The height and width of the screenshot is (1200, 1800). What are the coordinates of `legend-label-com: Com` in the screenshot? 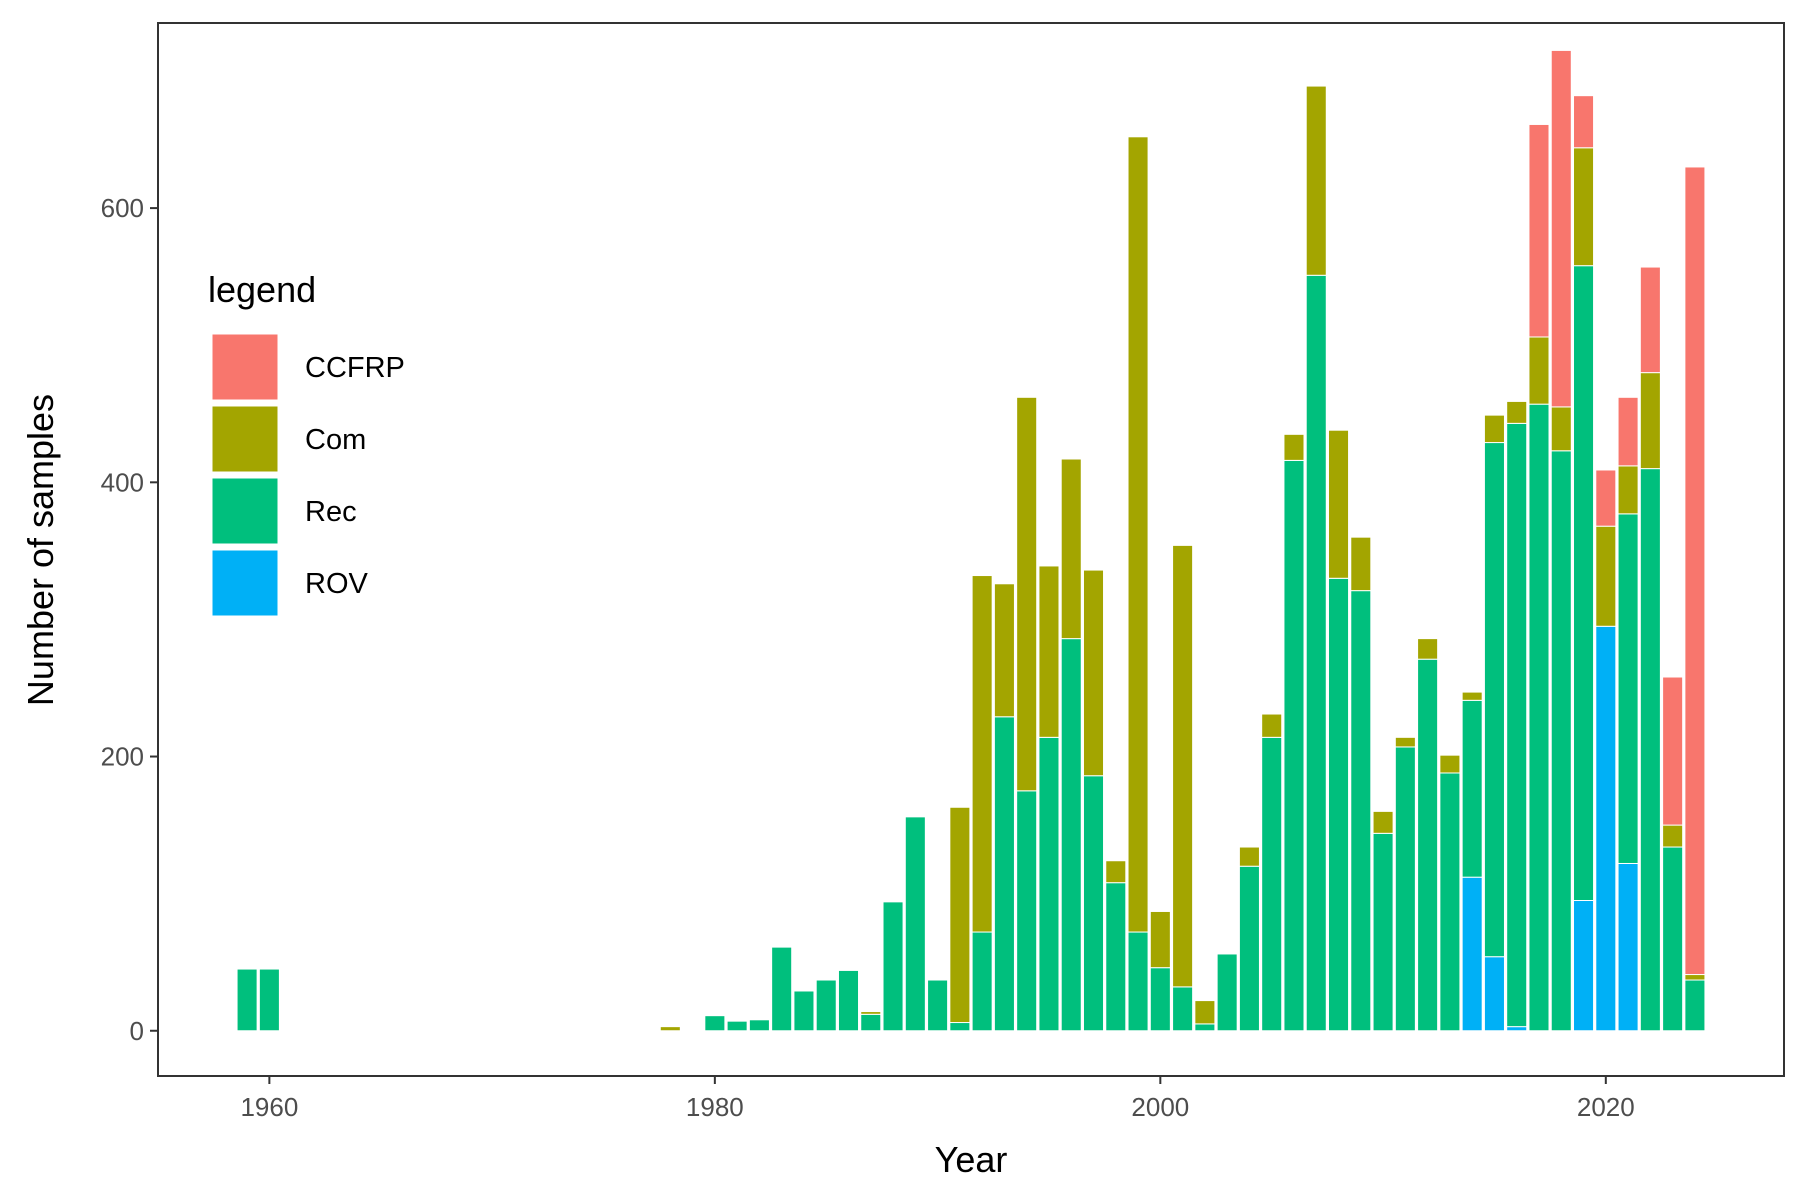 It's located at (335, 440).